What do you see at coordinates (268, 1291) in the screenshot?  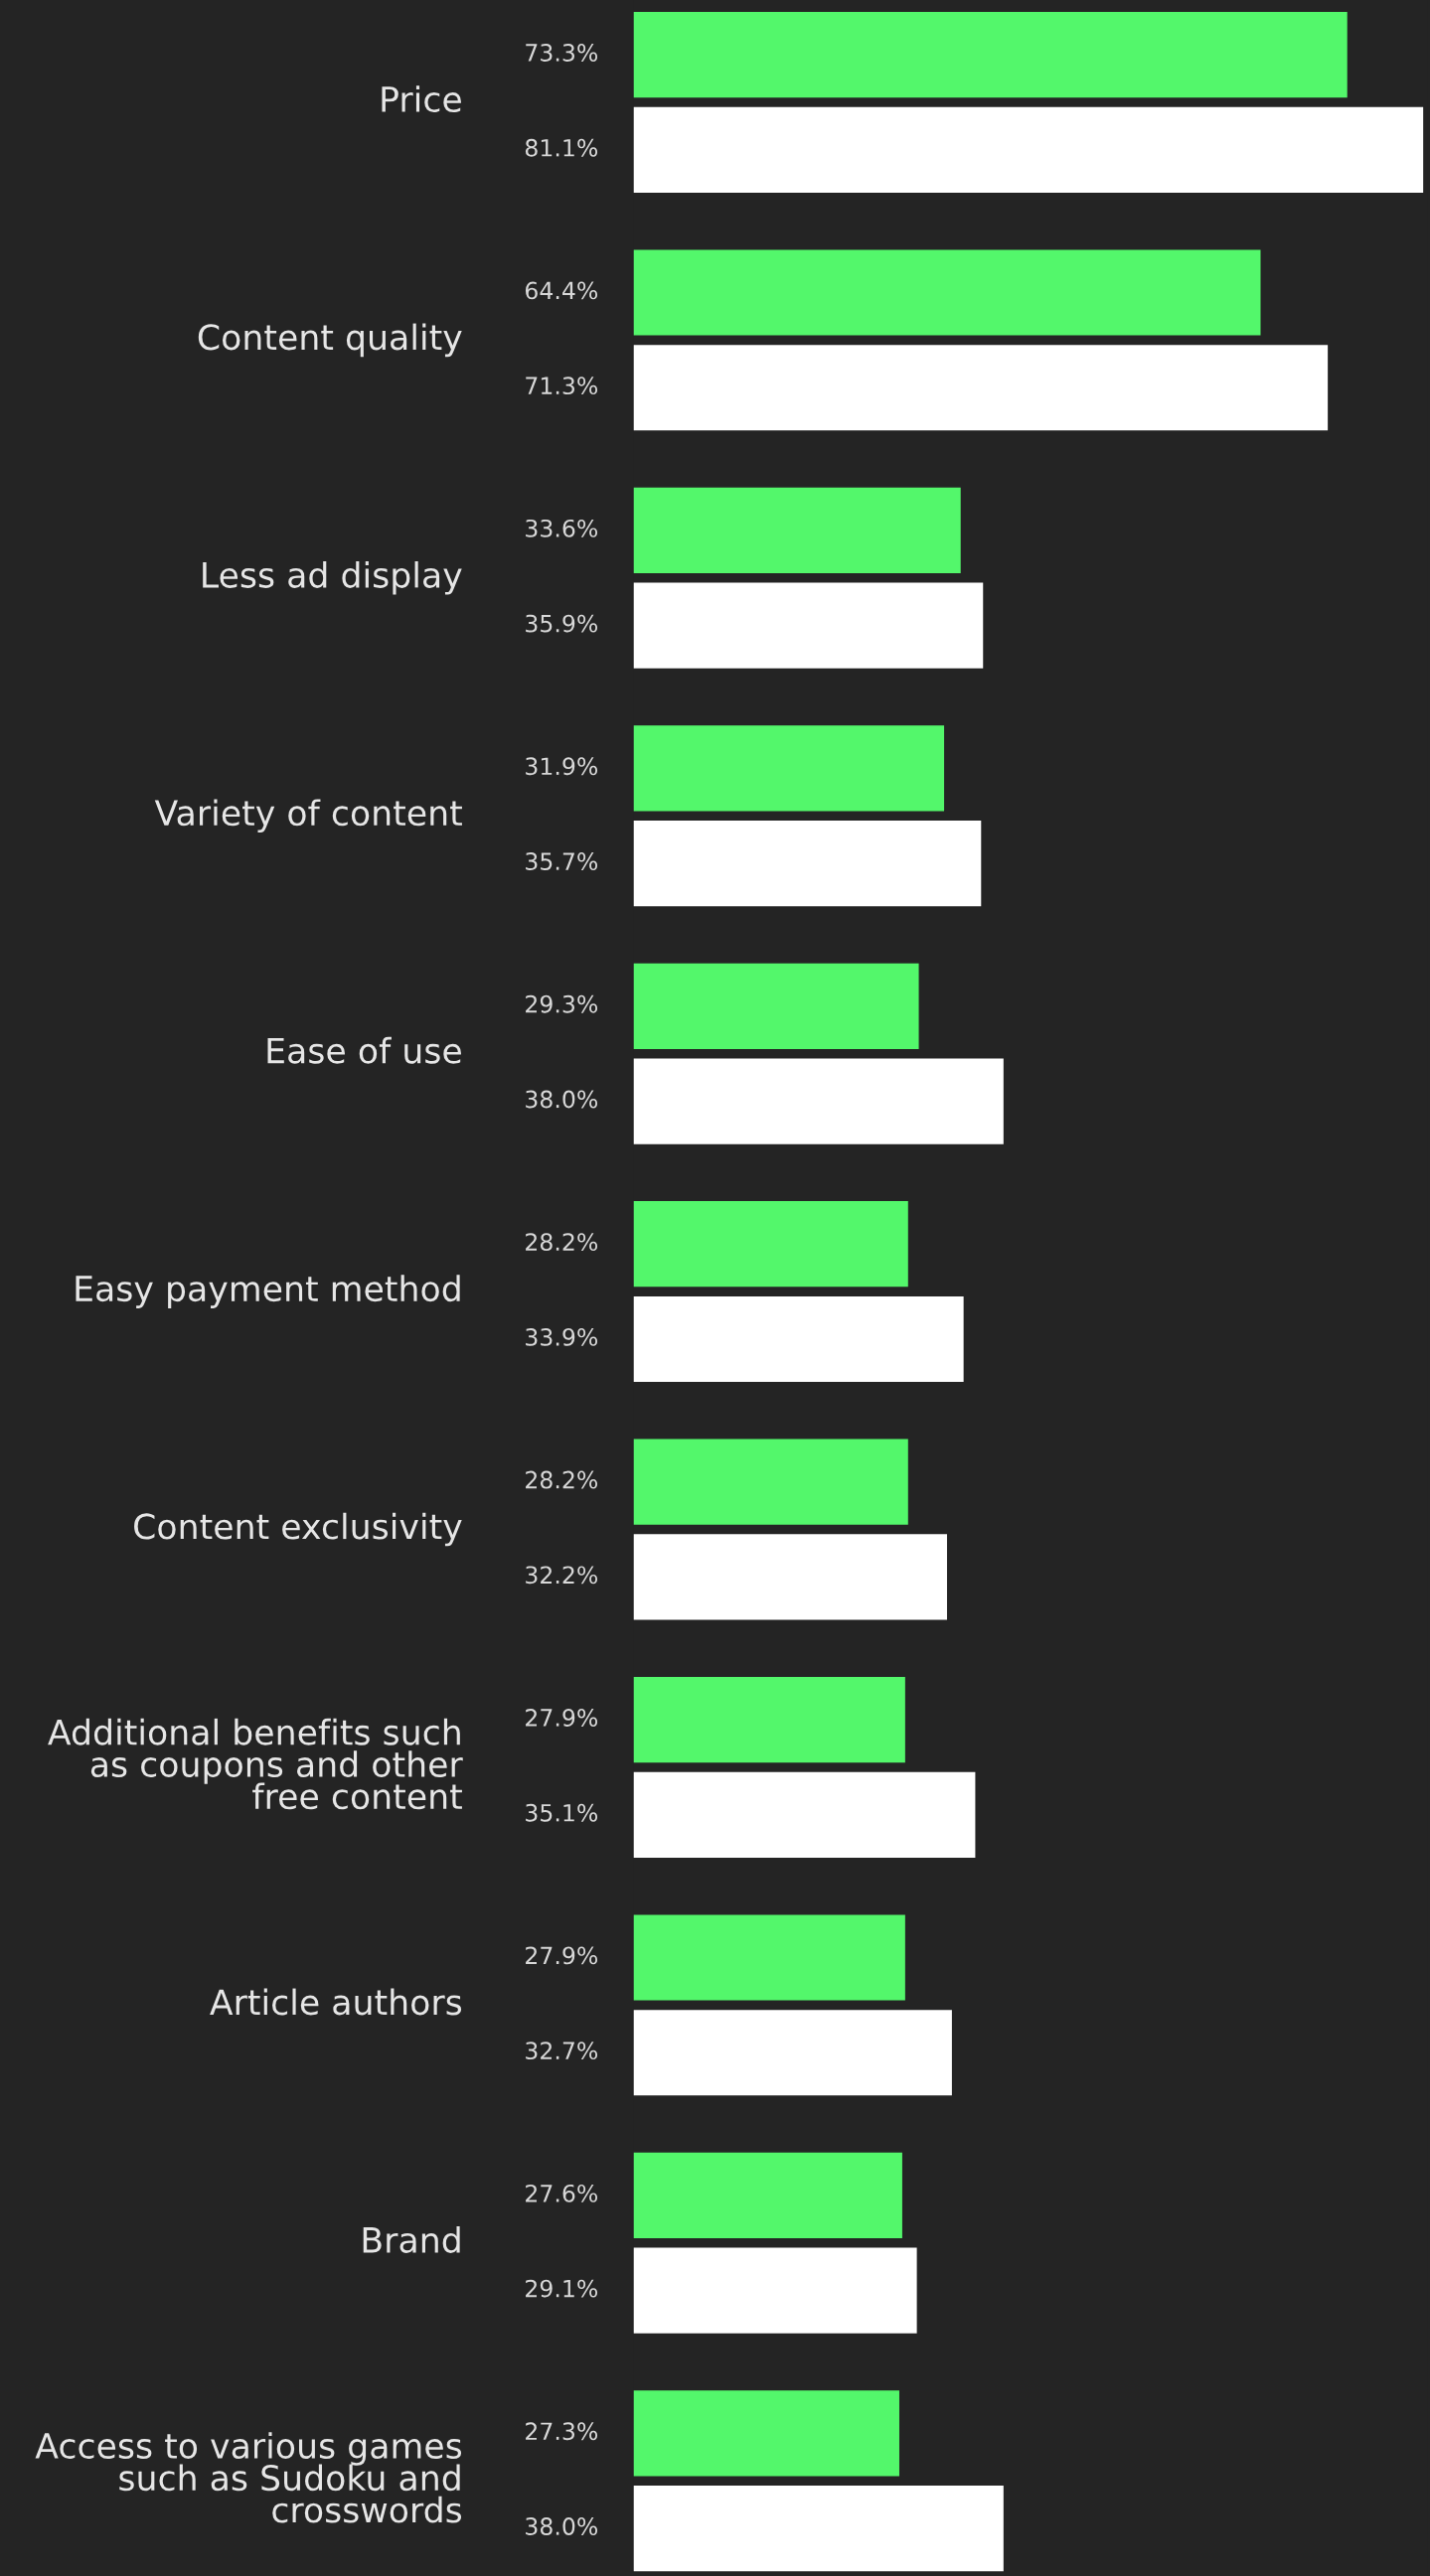 I see `y-tick-label: Easy payment method` at bounding box center [268, 1291].